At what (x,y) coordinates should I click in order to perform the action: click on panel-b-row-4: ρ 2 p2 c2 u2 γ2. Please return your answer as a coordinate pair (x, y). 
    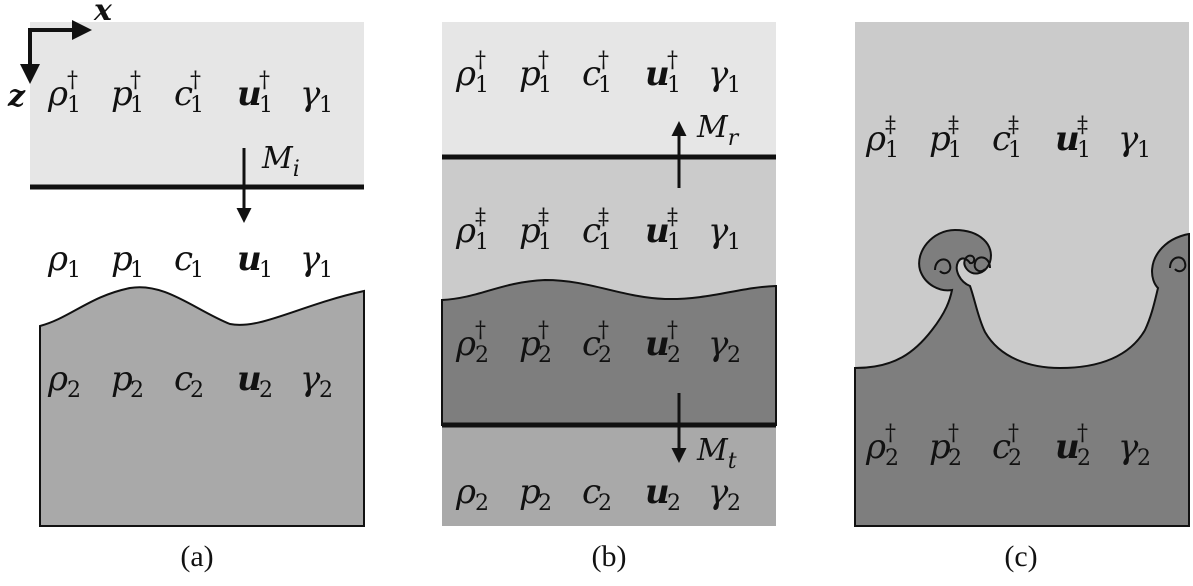
    Looking at the image, I should click on (598, 494).